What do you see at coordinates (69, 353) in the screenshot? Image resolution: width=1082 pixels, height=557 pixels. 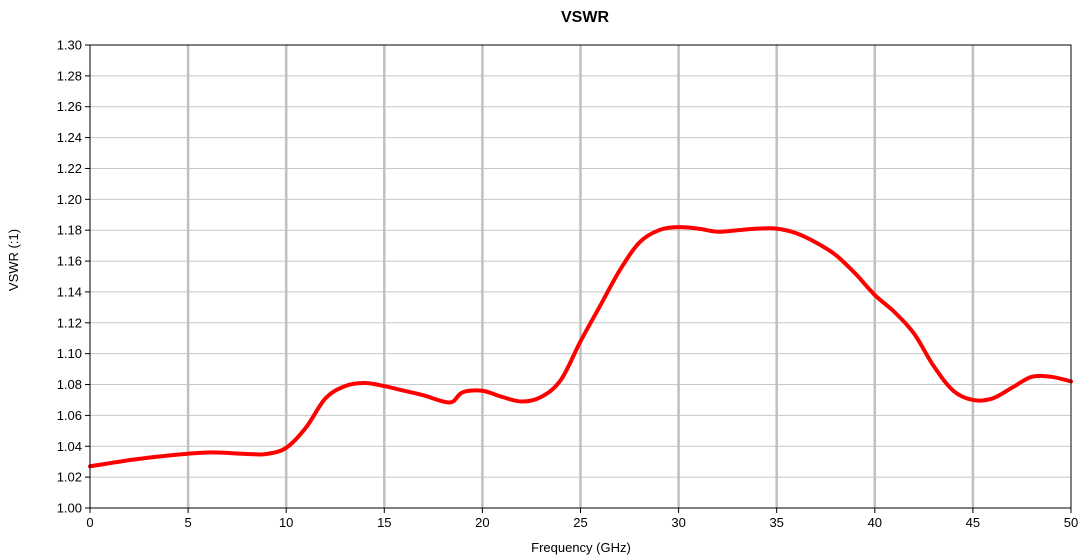 I see `y-tick-label: 1.10` at bounding box center [69, 353].